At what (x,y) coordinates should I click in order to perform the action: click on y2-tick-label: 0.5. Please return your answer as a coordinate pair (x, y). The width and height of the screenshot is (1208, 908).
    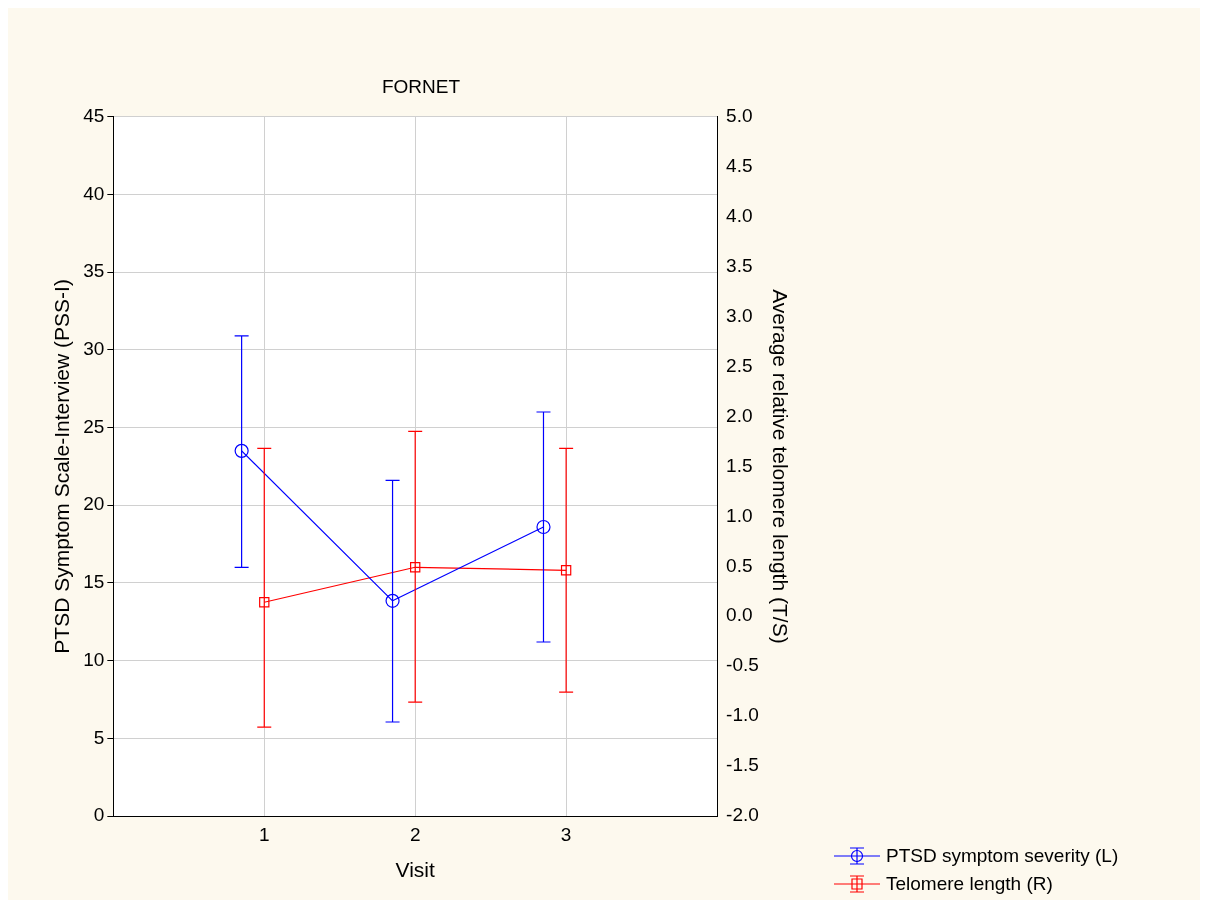
    Looking at the image, I should click on (739, 565).